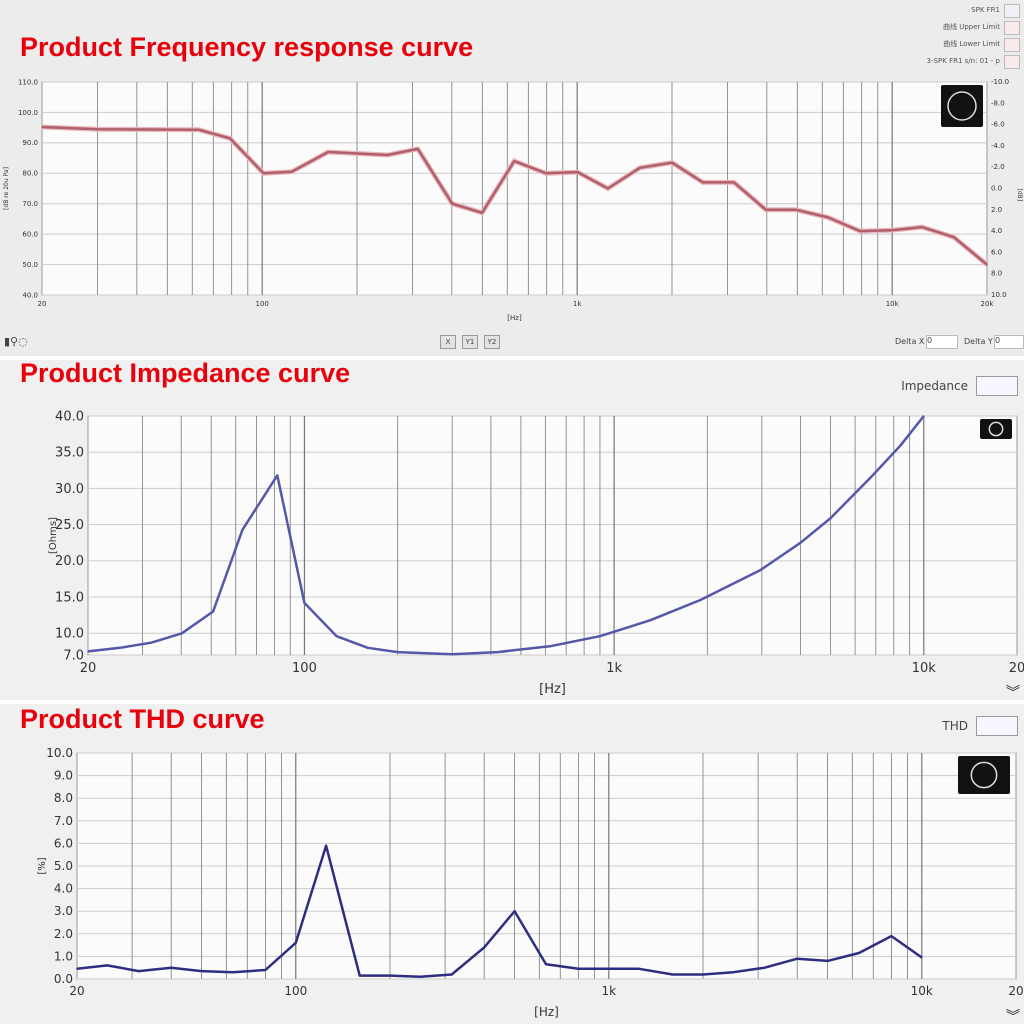 This screenshot has height=1026, width=1024. What do you see at coordinates (996, 231) in the screenshot?
I see `y2-tick-label: 4.0` at bounding box center [996, 231].